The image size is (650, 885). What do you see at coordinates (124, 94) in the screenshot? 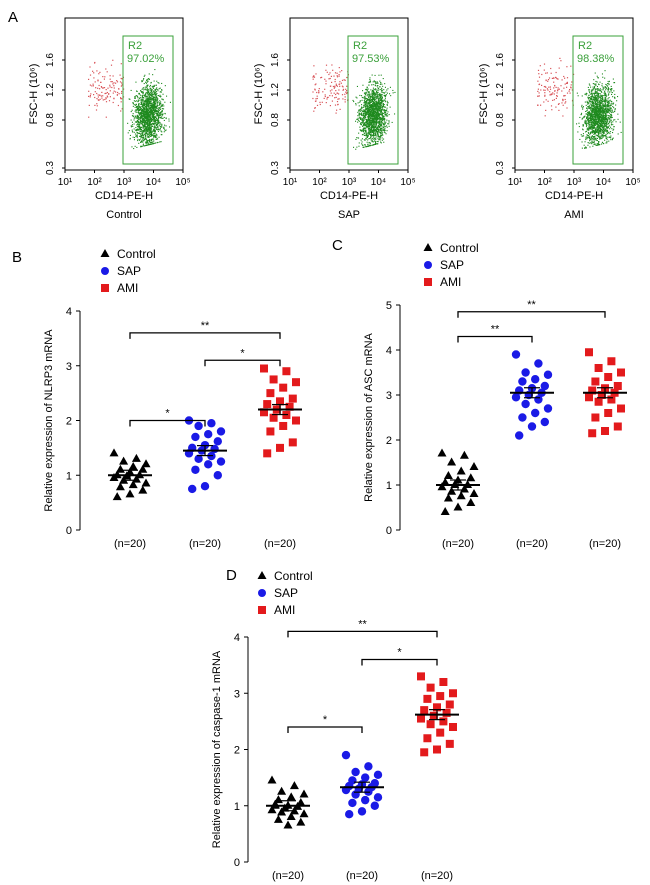
I see `plot-frame` at bounding box center [124, 94].